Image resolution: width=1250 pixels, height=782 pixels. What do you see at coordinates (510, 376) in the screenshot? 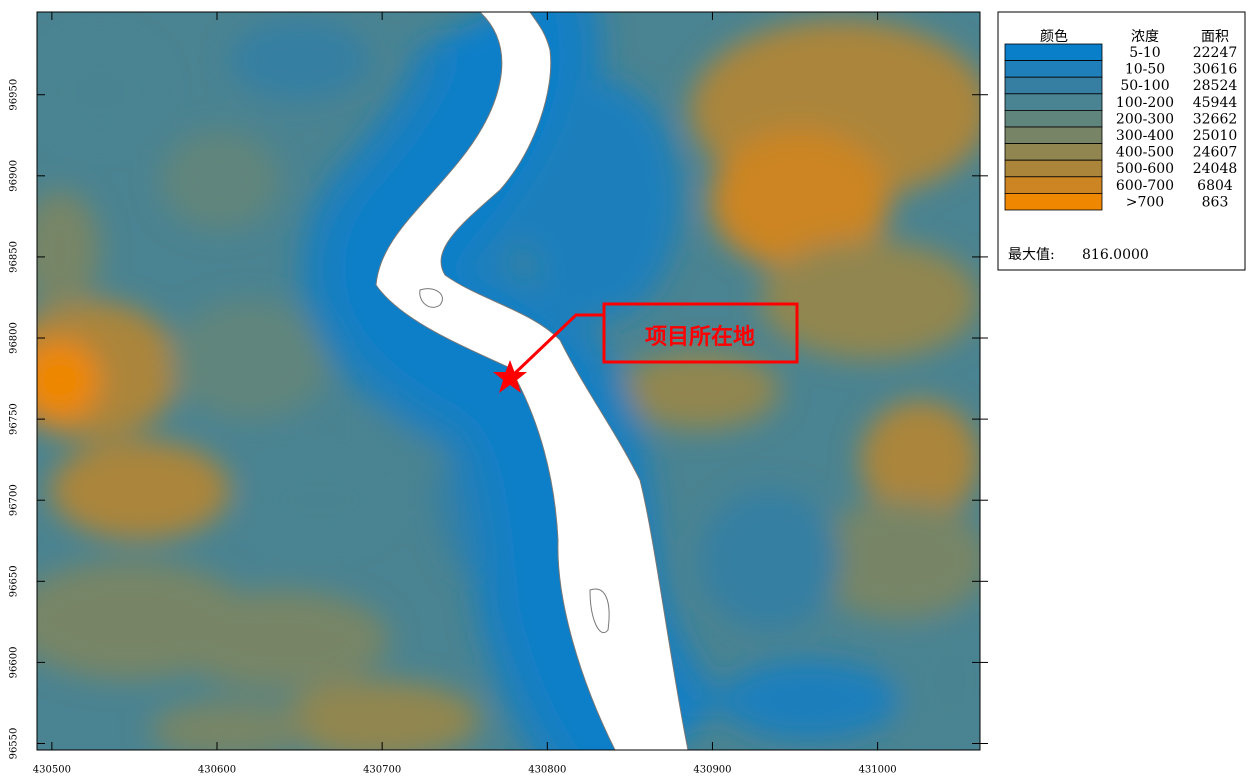
I see `site-star` at bounding box center [510, 376].